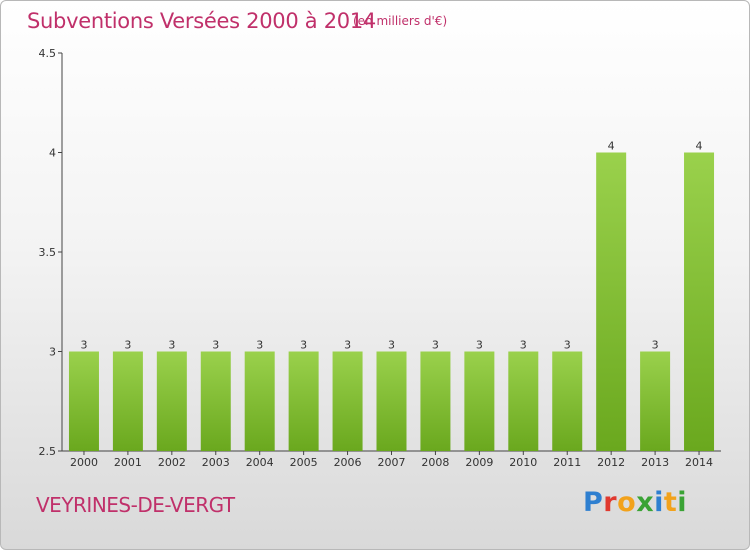 The height and width of the screenshot is (550, 750). What do you see at coordinates (259, 401) in the screenshot?
I see `bar-2004` at bounding box center [259, 401].